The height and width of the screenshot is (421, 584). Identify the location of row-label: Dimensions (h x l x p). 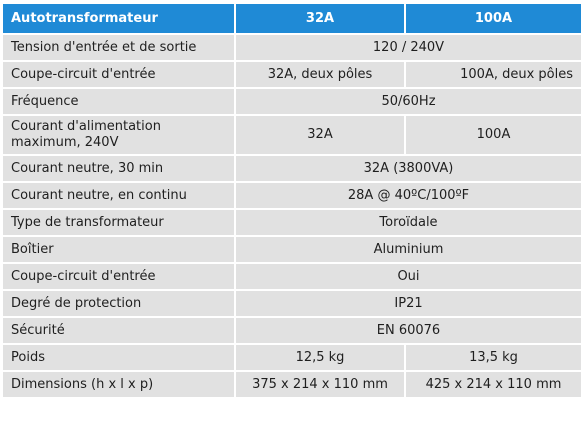
(118, 384).